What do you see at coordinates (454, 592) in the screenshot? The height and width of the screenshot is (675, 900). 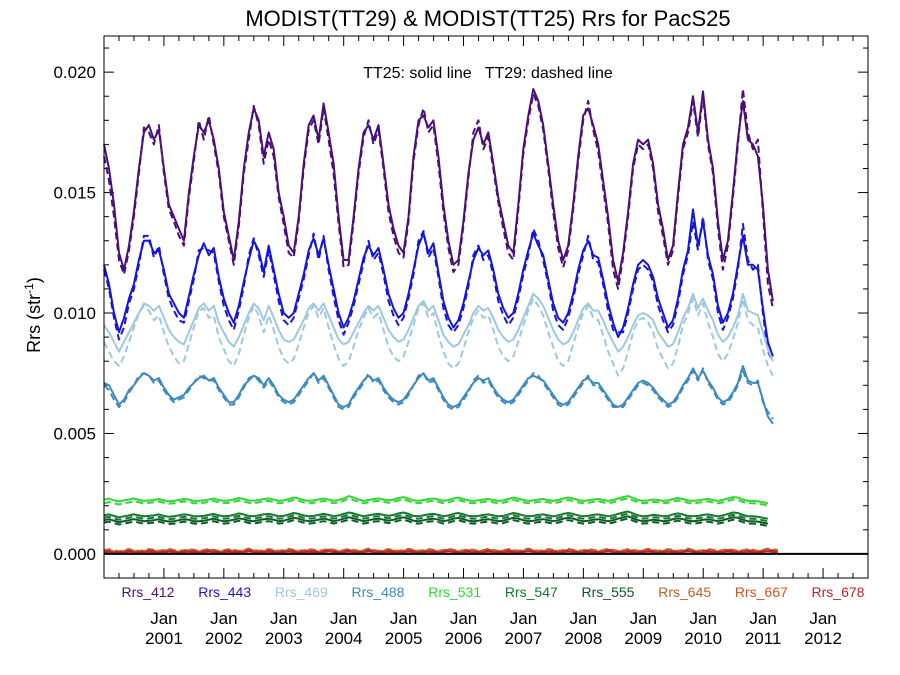 I see `legend-entry: Rrs_531` at bounding box center [454, 592].